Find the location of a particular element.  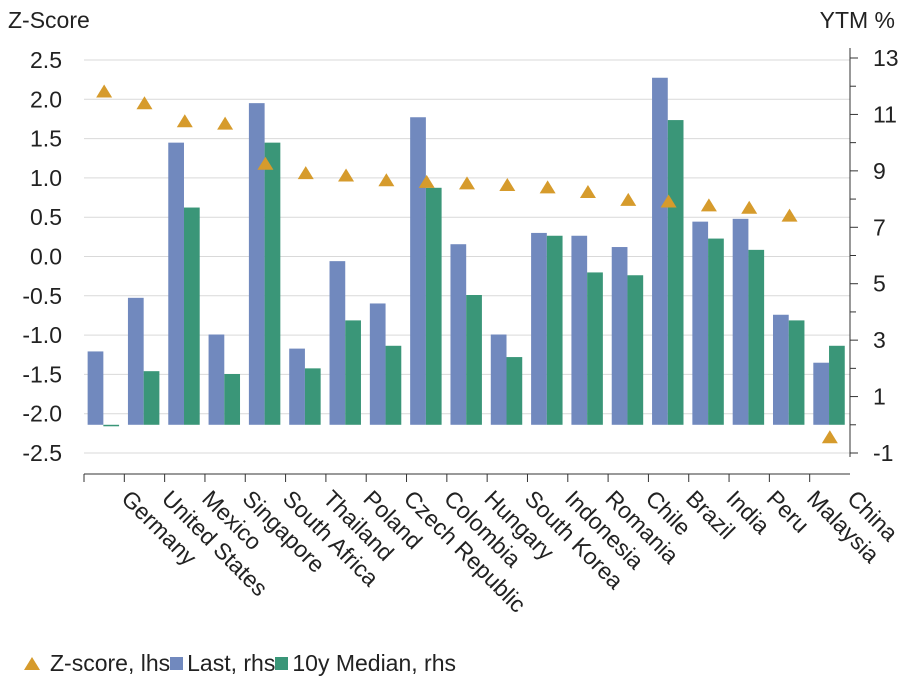

legend-item-zscore: Z-score, lhs is located at coordinates (97, 663).